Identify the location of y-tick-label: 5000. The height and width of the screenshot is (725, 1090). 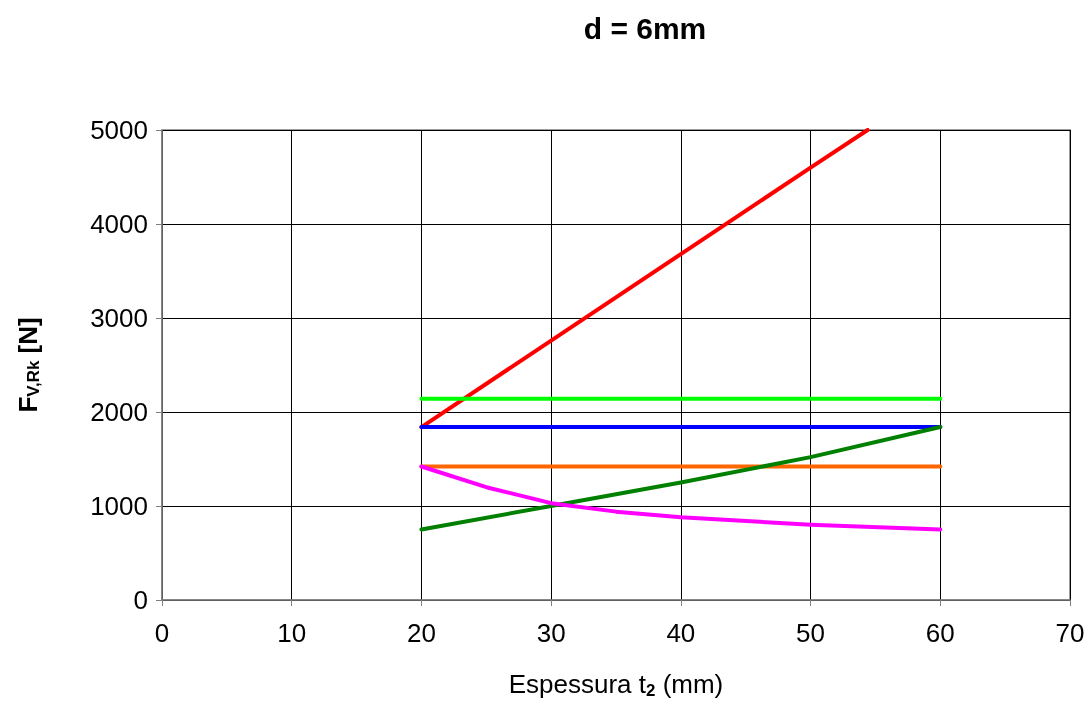
(119, 130).